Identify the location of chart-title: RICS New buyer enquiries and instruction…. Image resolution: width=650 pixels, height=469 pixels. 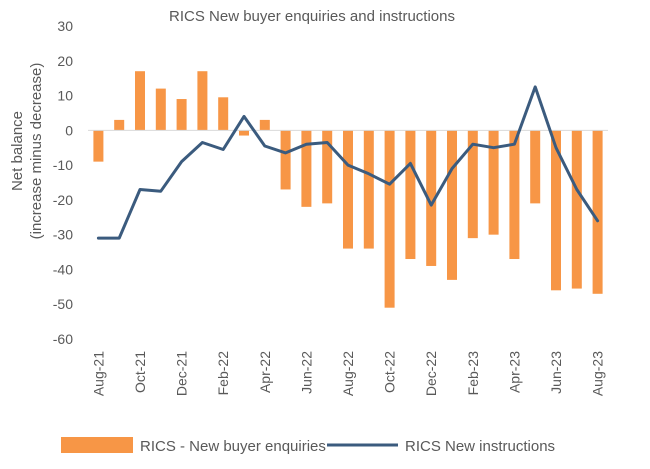
(312, 16).